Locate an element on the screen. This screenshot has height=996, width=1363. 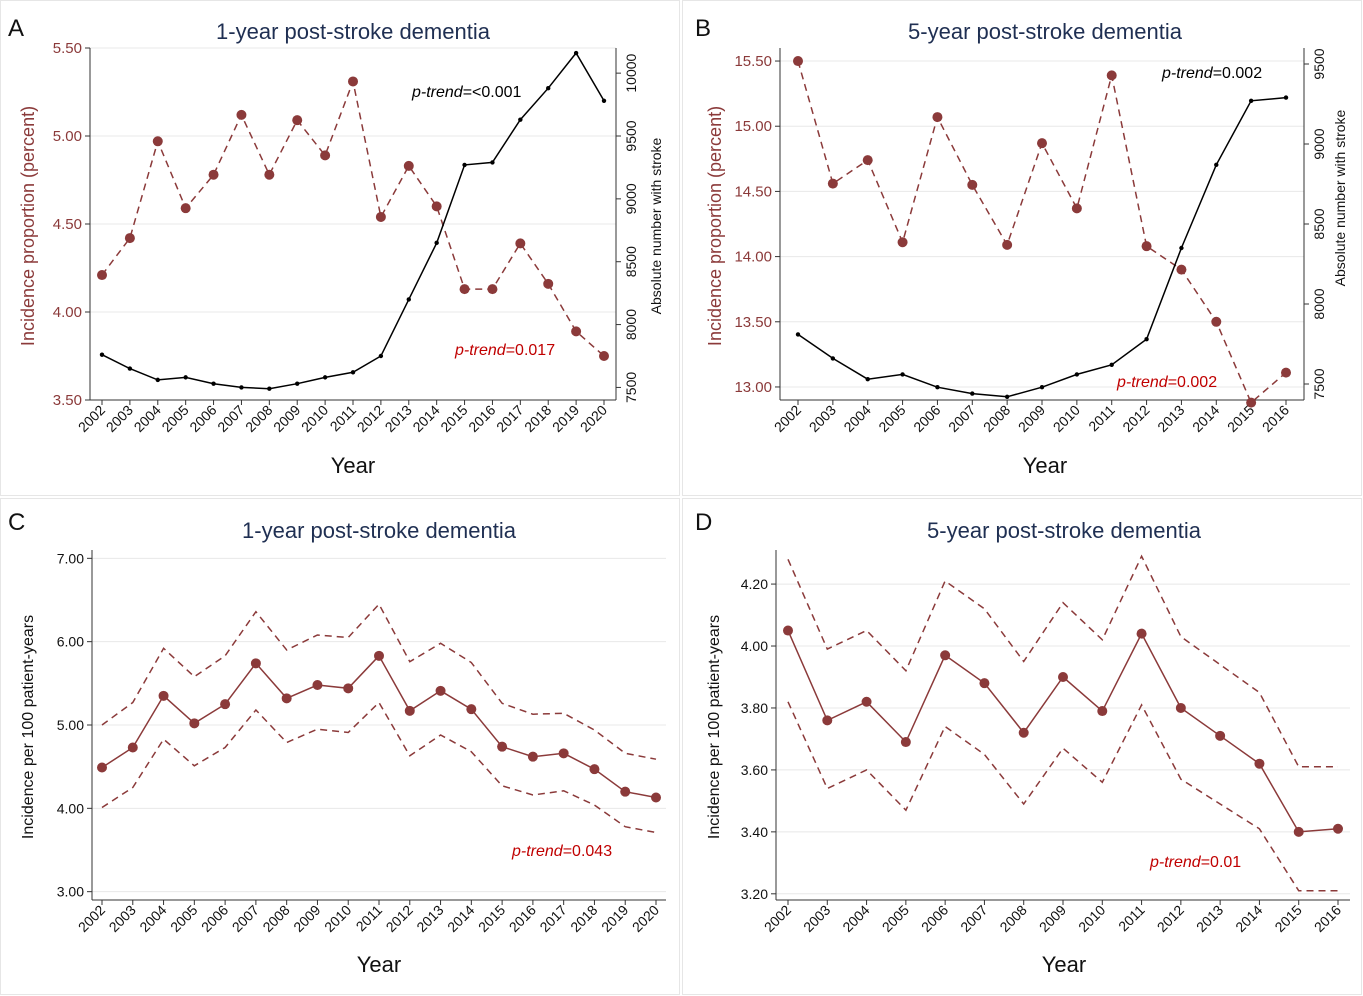
y-axis-label: Incidence per 100 patient-years is located at coordinates (714, 727).